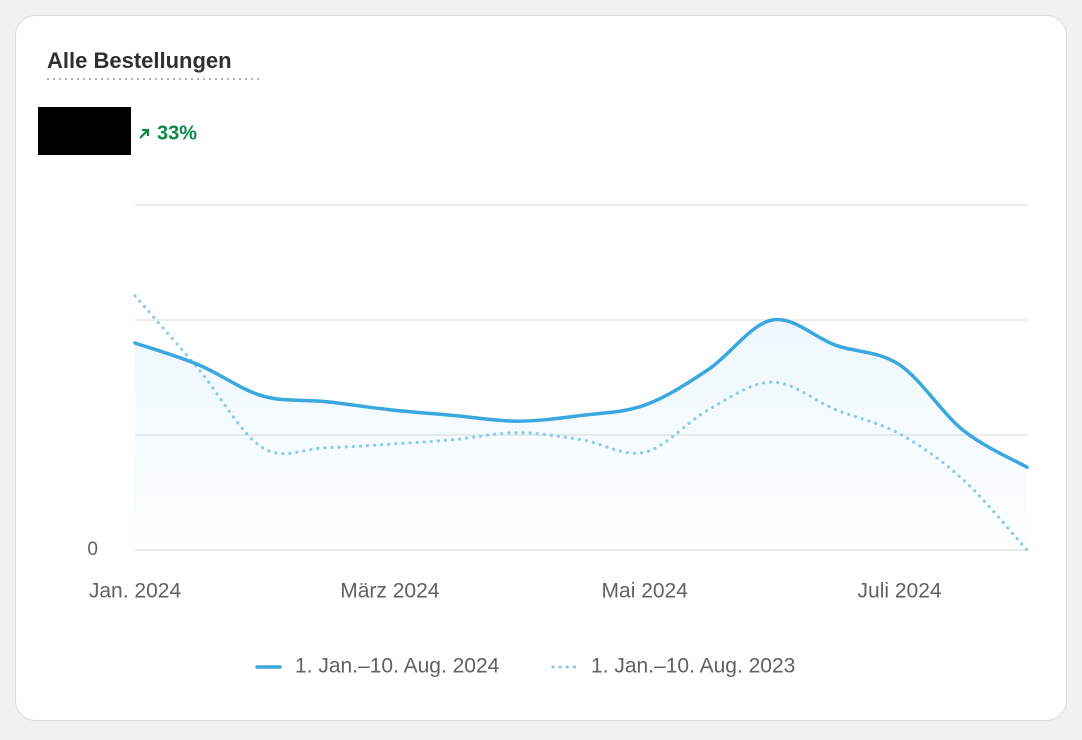  Describe the element at coordinates (92, 549) in the screenshot. I see `y-tick-label: 0` at that location.